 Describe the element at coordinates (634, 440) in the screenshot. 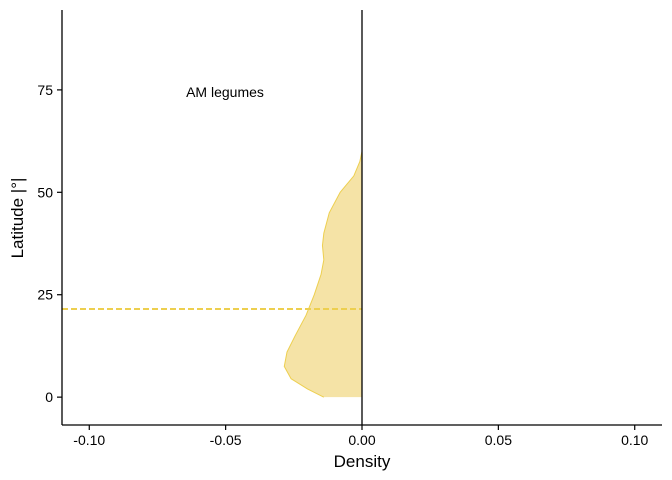

I see `x-tick-label: 0.10` at that location.